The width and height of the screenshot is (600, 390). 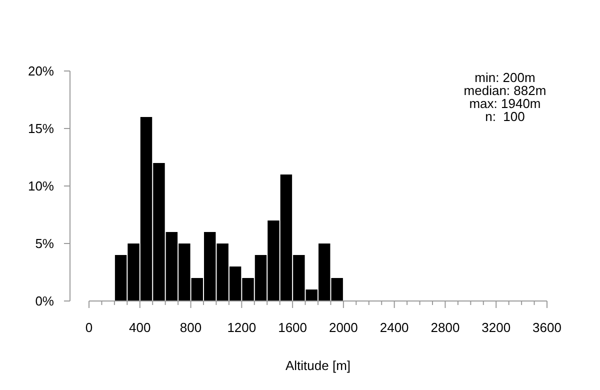 What do you see at coordinates (41, 128) in the screenshot?
I see `y-tick-label: 15%` at bounding box center [41, 128].